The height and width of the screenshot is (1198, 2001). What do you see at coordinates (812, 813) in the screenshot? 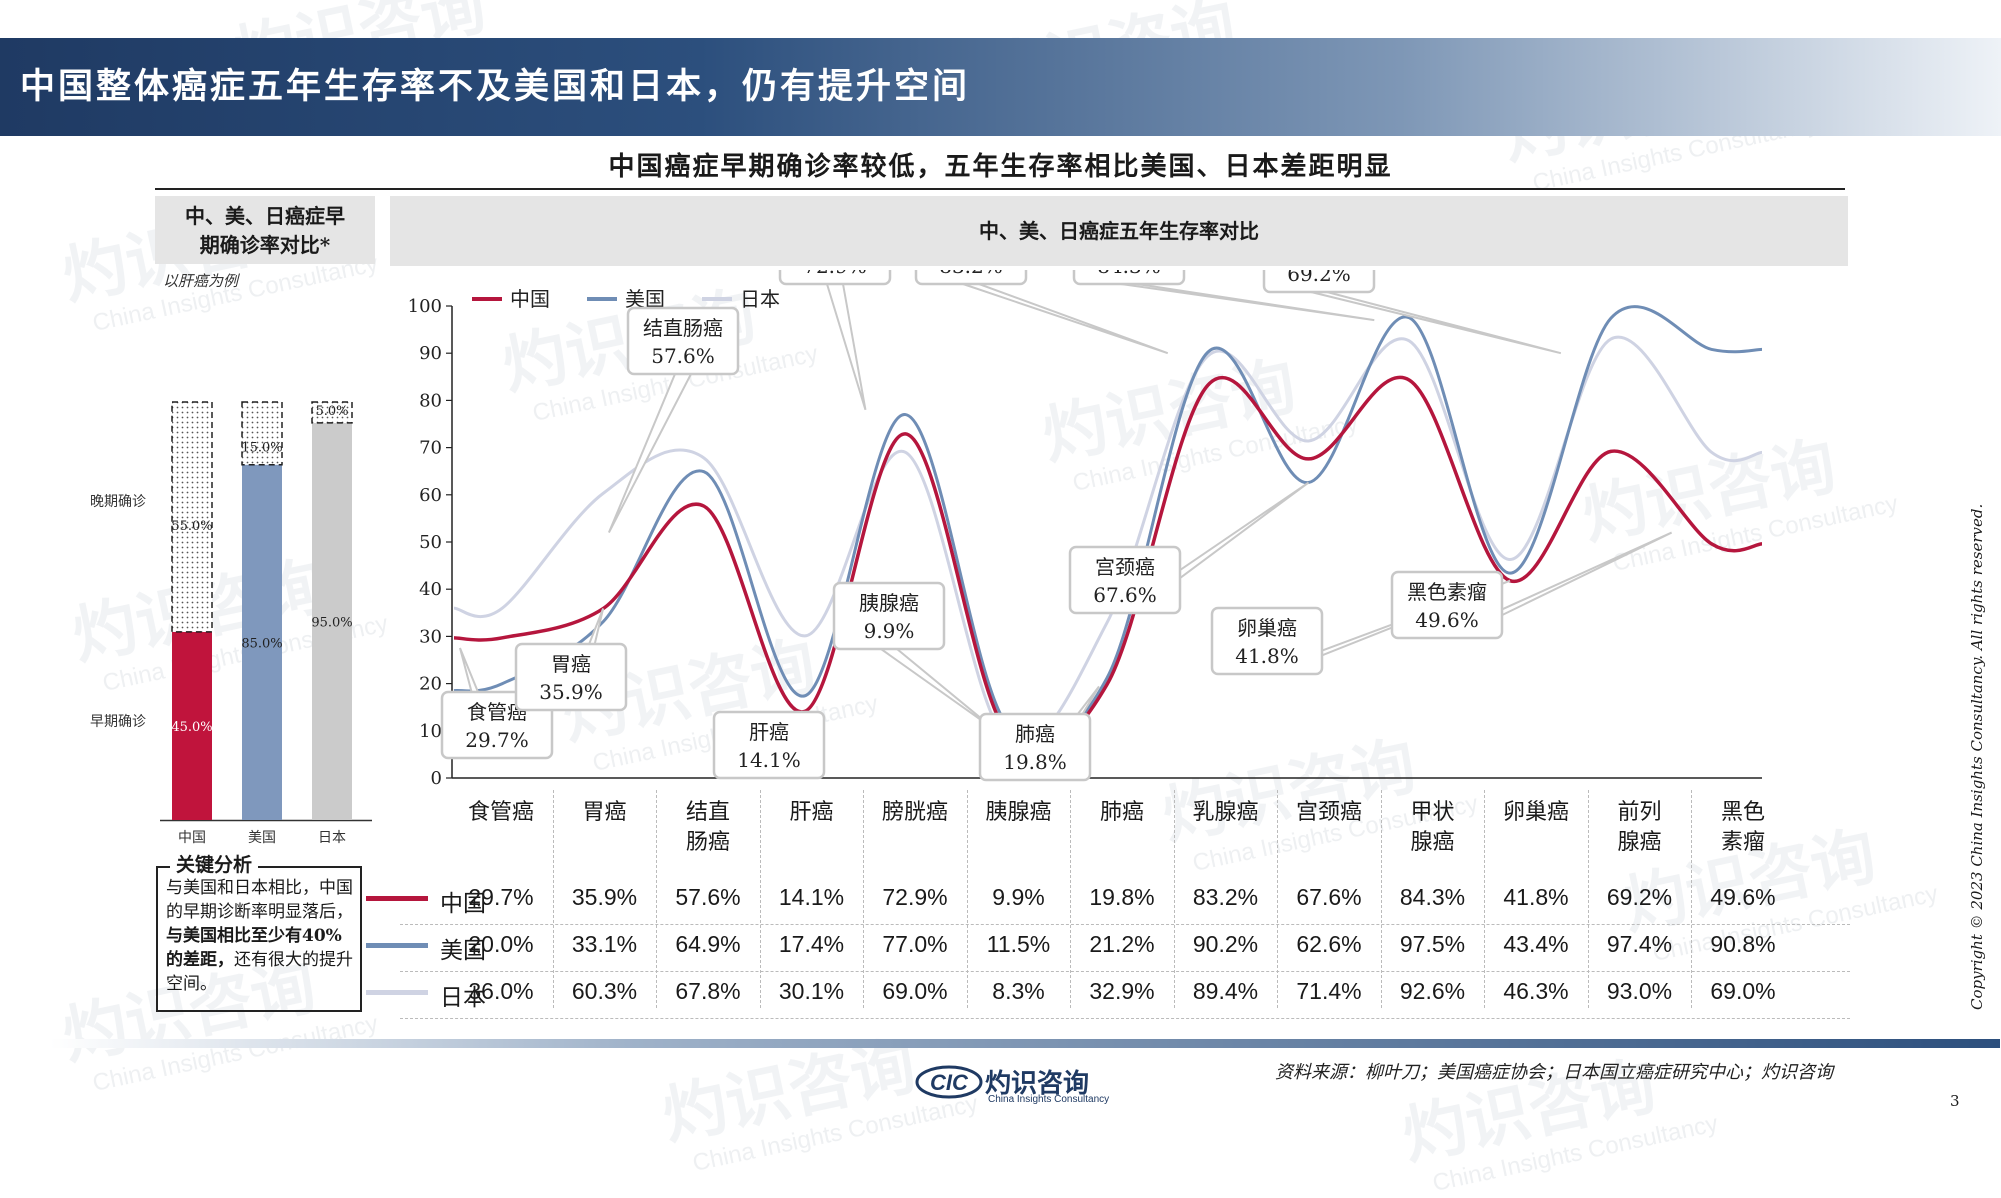
I see `table-header-3: 肝癌` at bounding box center [812, 813].